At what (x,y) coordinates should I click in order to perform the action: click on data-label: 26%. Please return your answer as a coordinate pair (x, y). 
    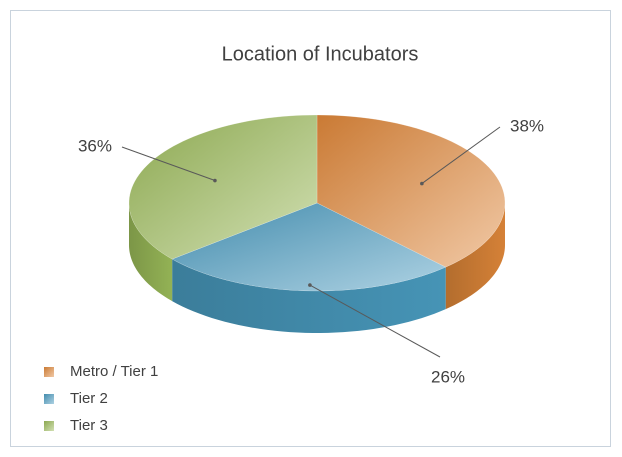
    Looking at the image, I should click on (448, 376).